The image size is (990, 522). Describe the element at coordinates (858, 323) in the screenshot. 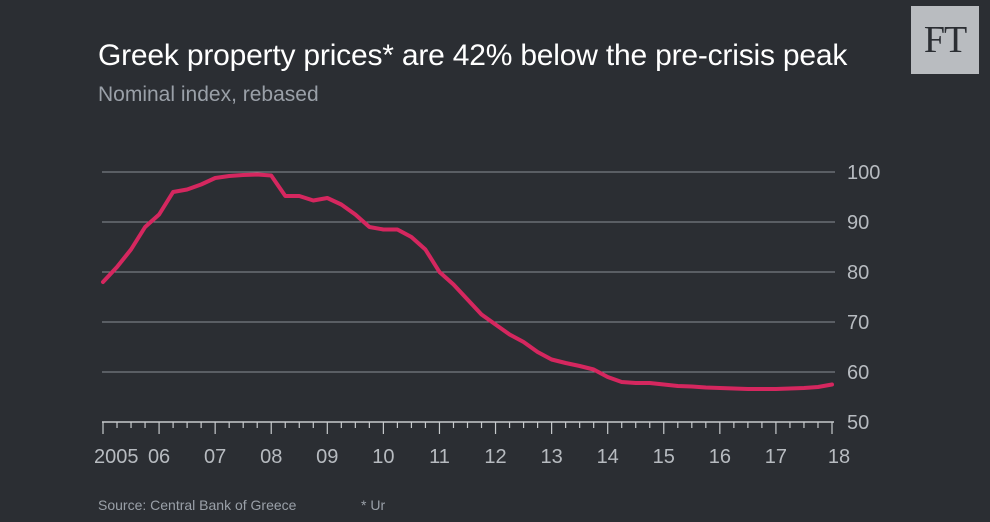

I see `y-tick-label: 70` at that location.